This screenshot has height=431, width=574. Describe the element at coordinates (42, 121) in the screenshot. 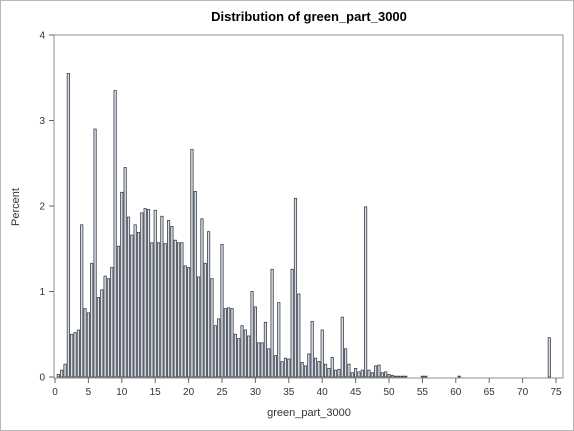

I see `y-tick-label: 3` at that location.